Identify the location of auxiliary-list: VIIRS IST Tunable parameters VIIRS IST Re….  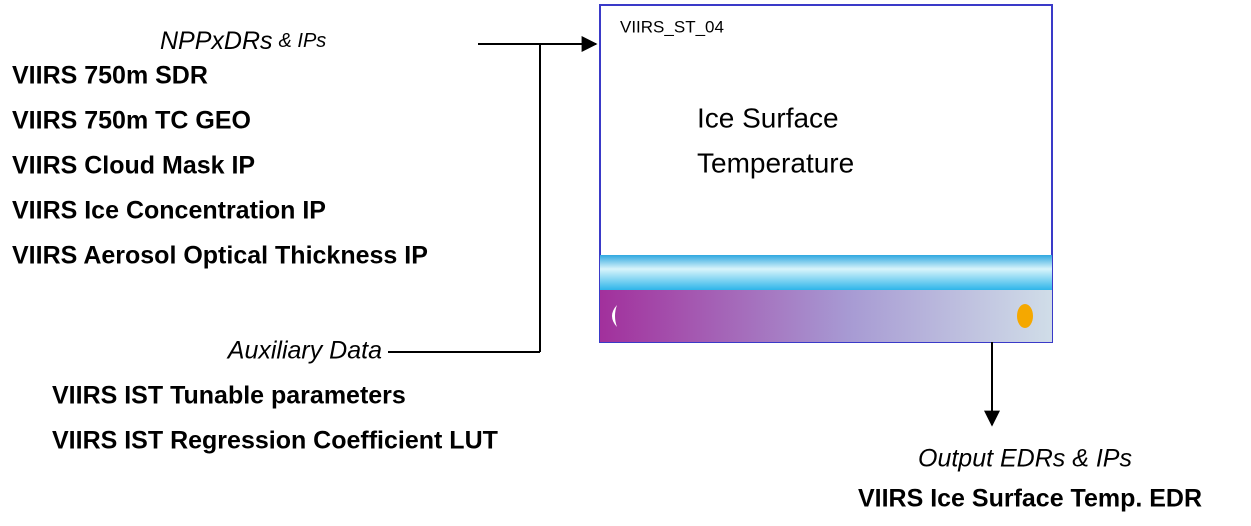
(275, 418).